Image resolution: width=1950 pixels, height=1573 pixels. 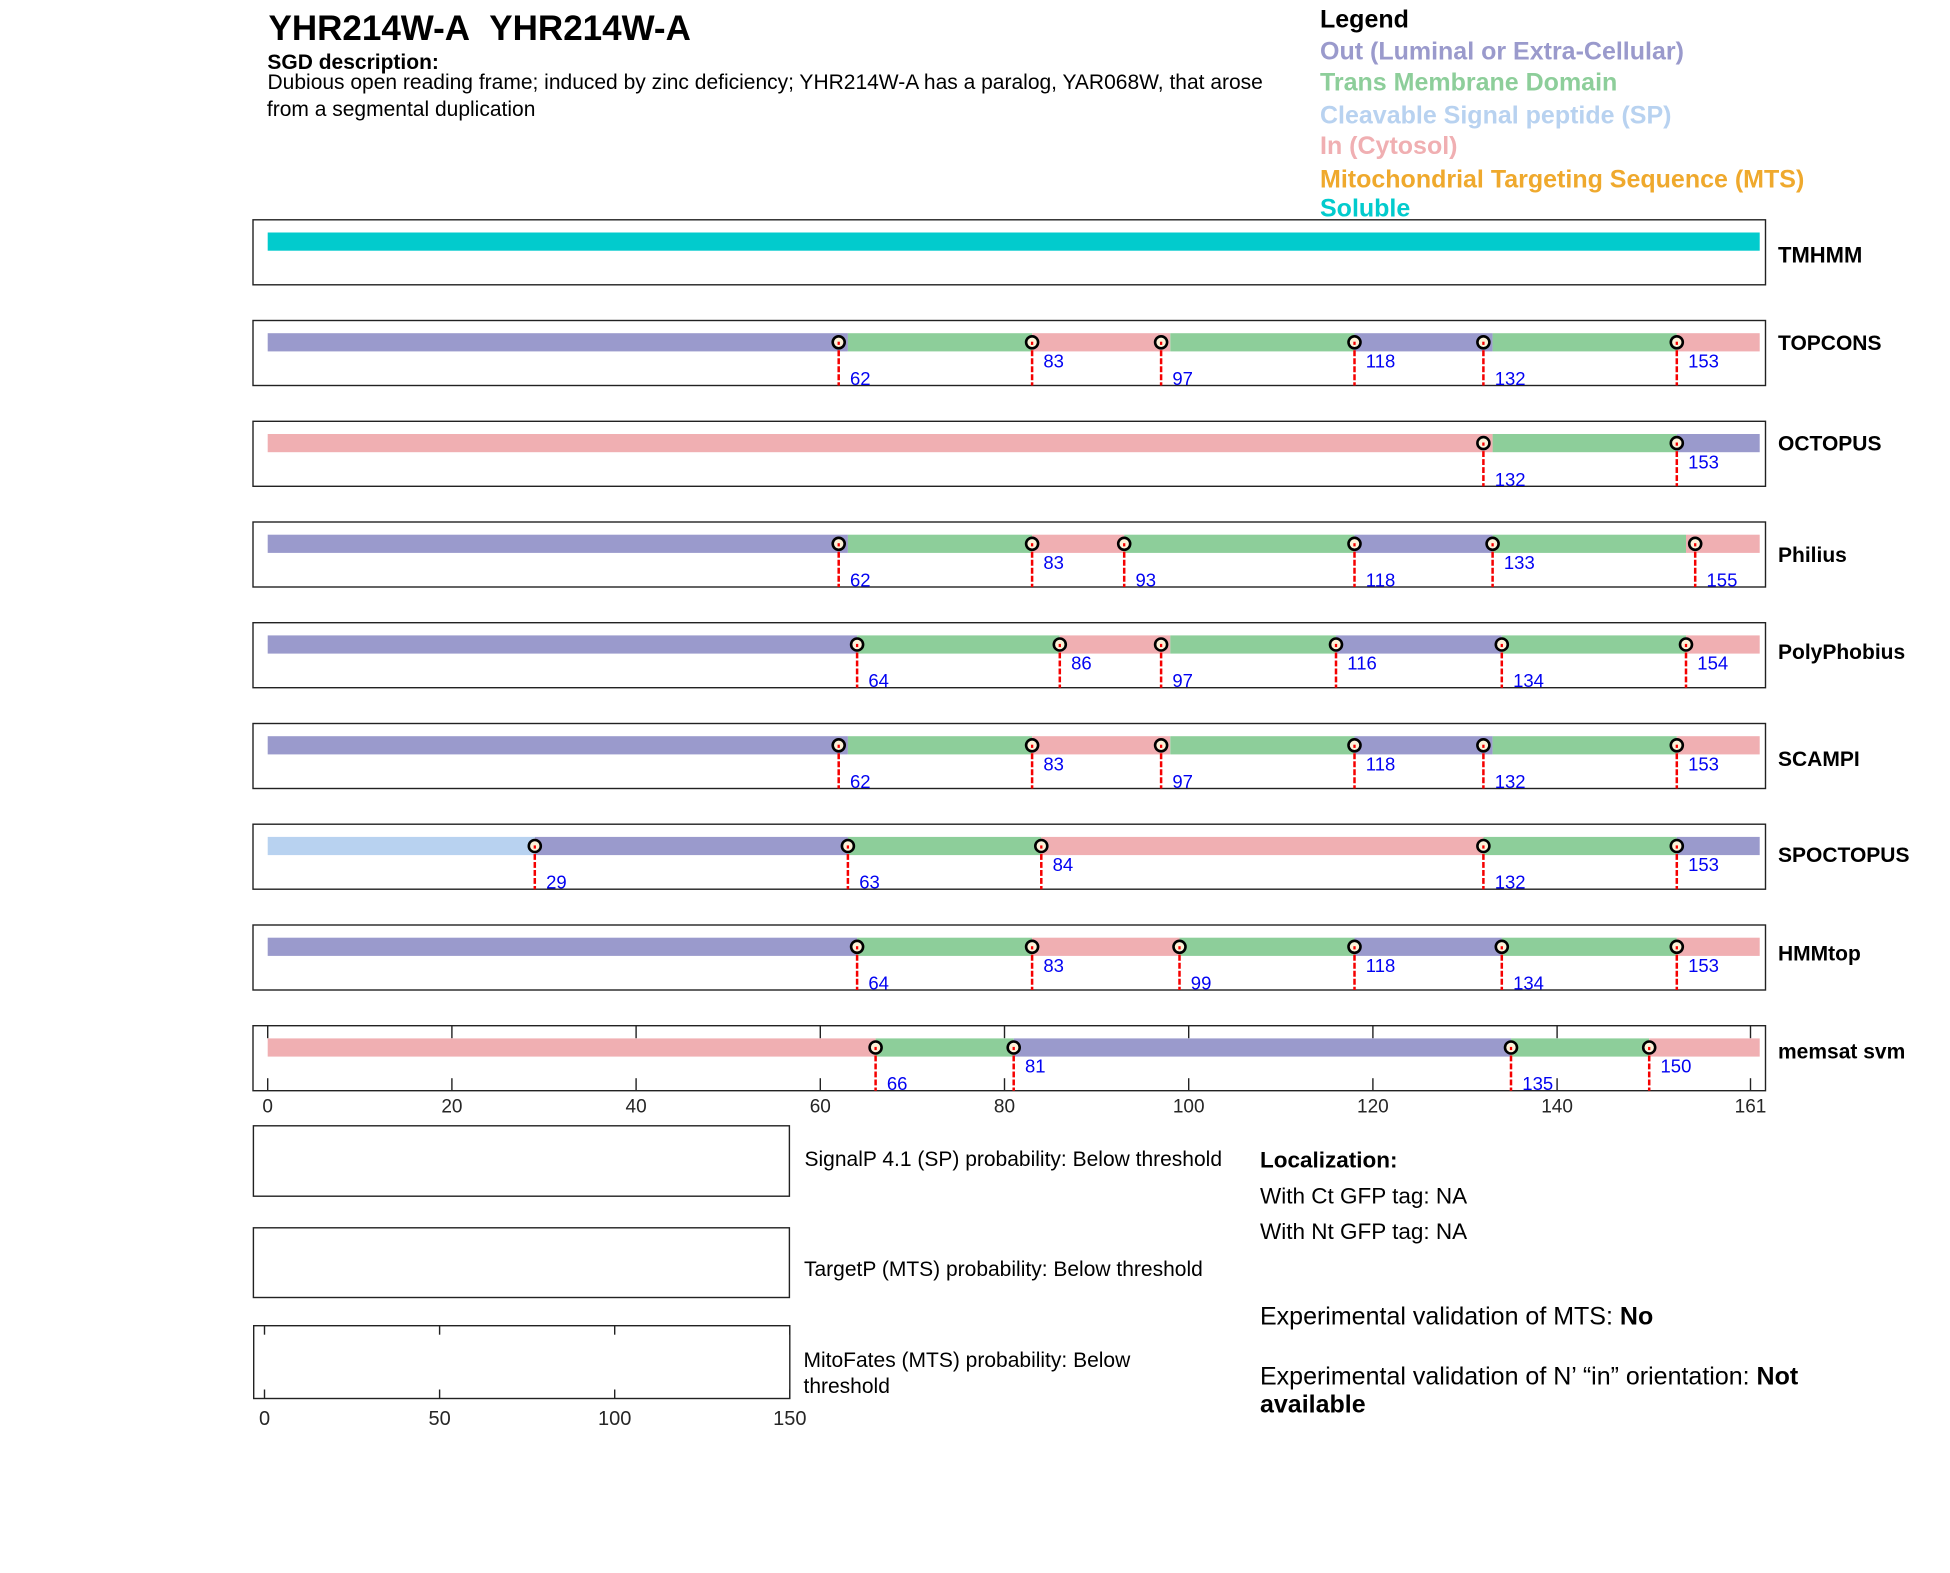 What do you see at coordinates (1502, 52) in the screenshot?
I see `svg-text:Out (Luminal or Extra-Cellular: Out (Luminal or Extra-Cellular)` at bounding box center [1502, 52].